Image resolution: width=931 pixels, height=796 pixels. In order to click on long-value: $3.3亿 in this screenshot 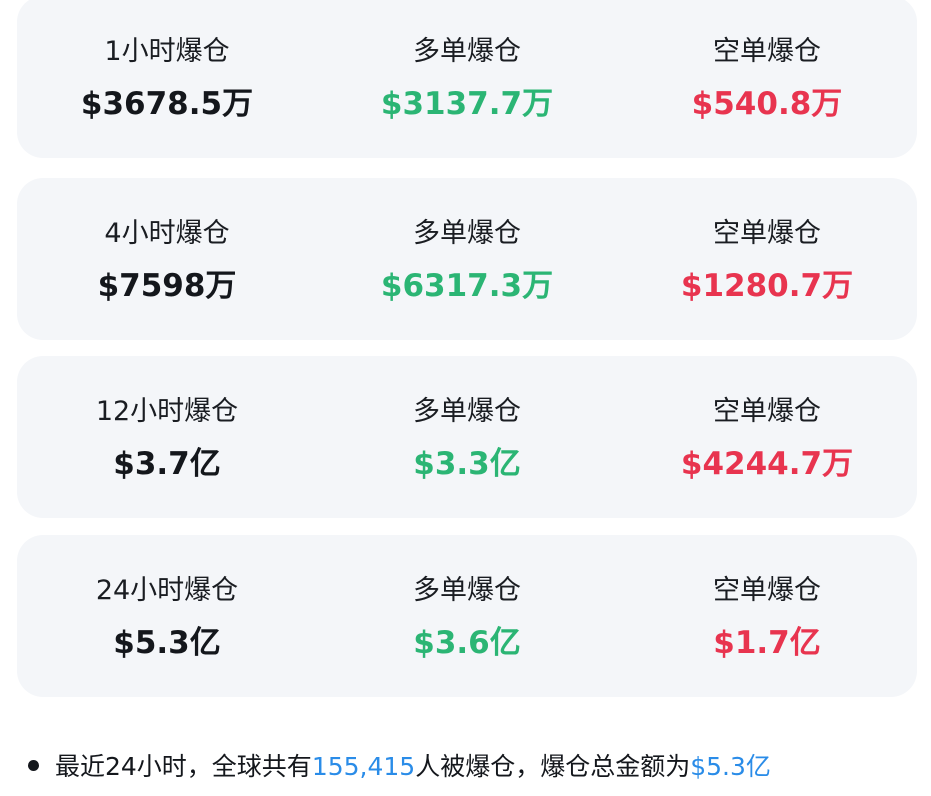, I will do `click(467, 464)`.